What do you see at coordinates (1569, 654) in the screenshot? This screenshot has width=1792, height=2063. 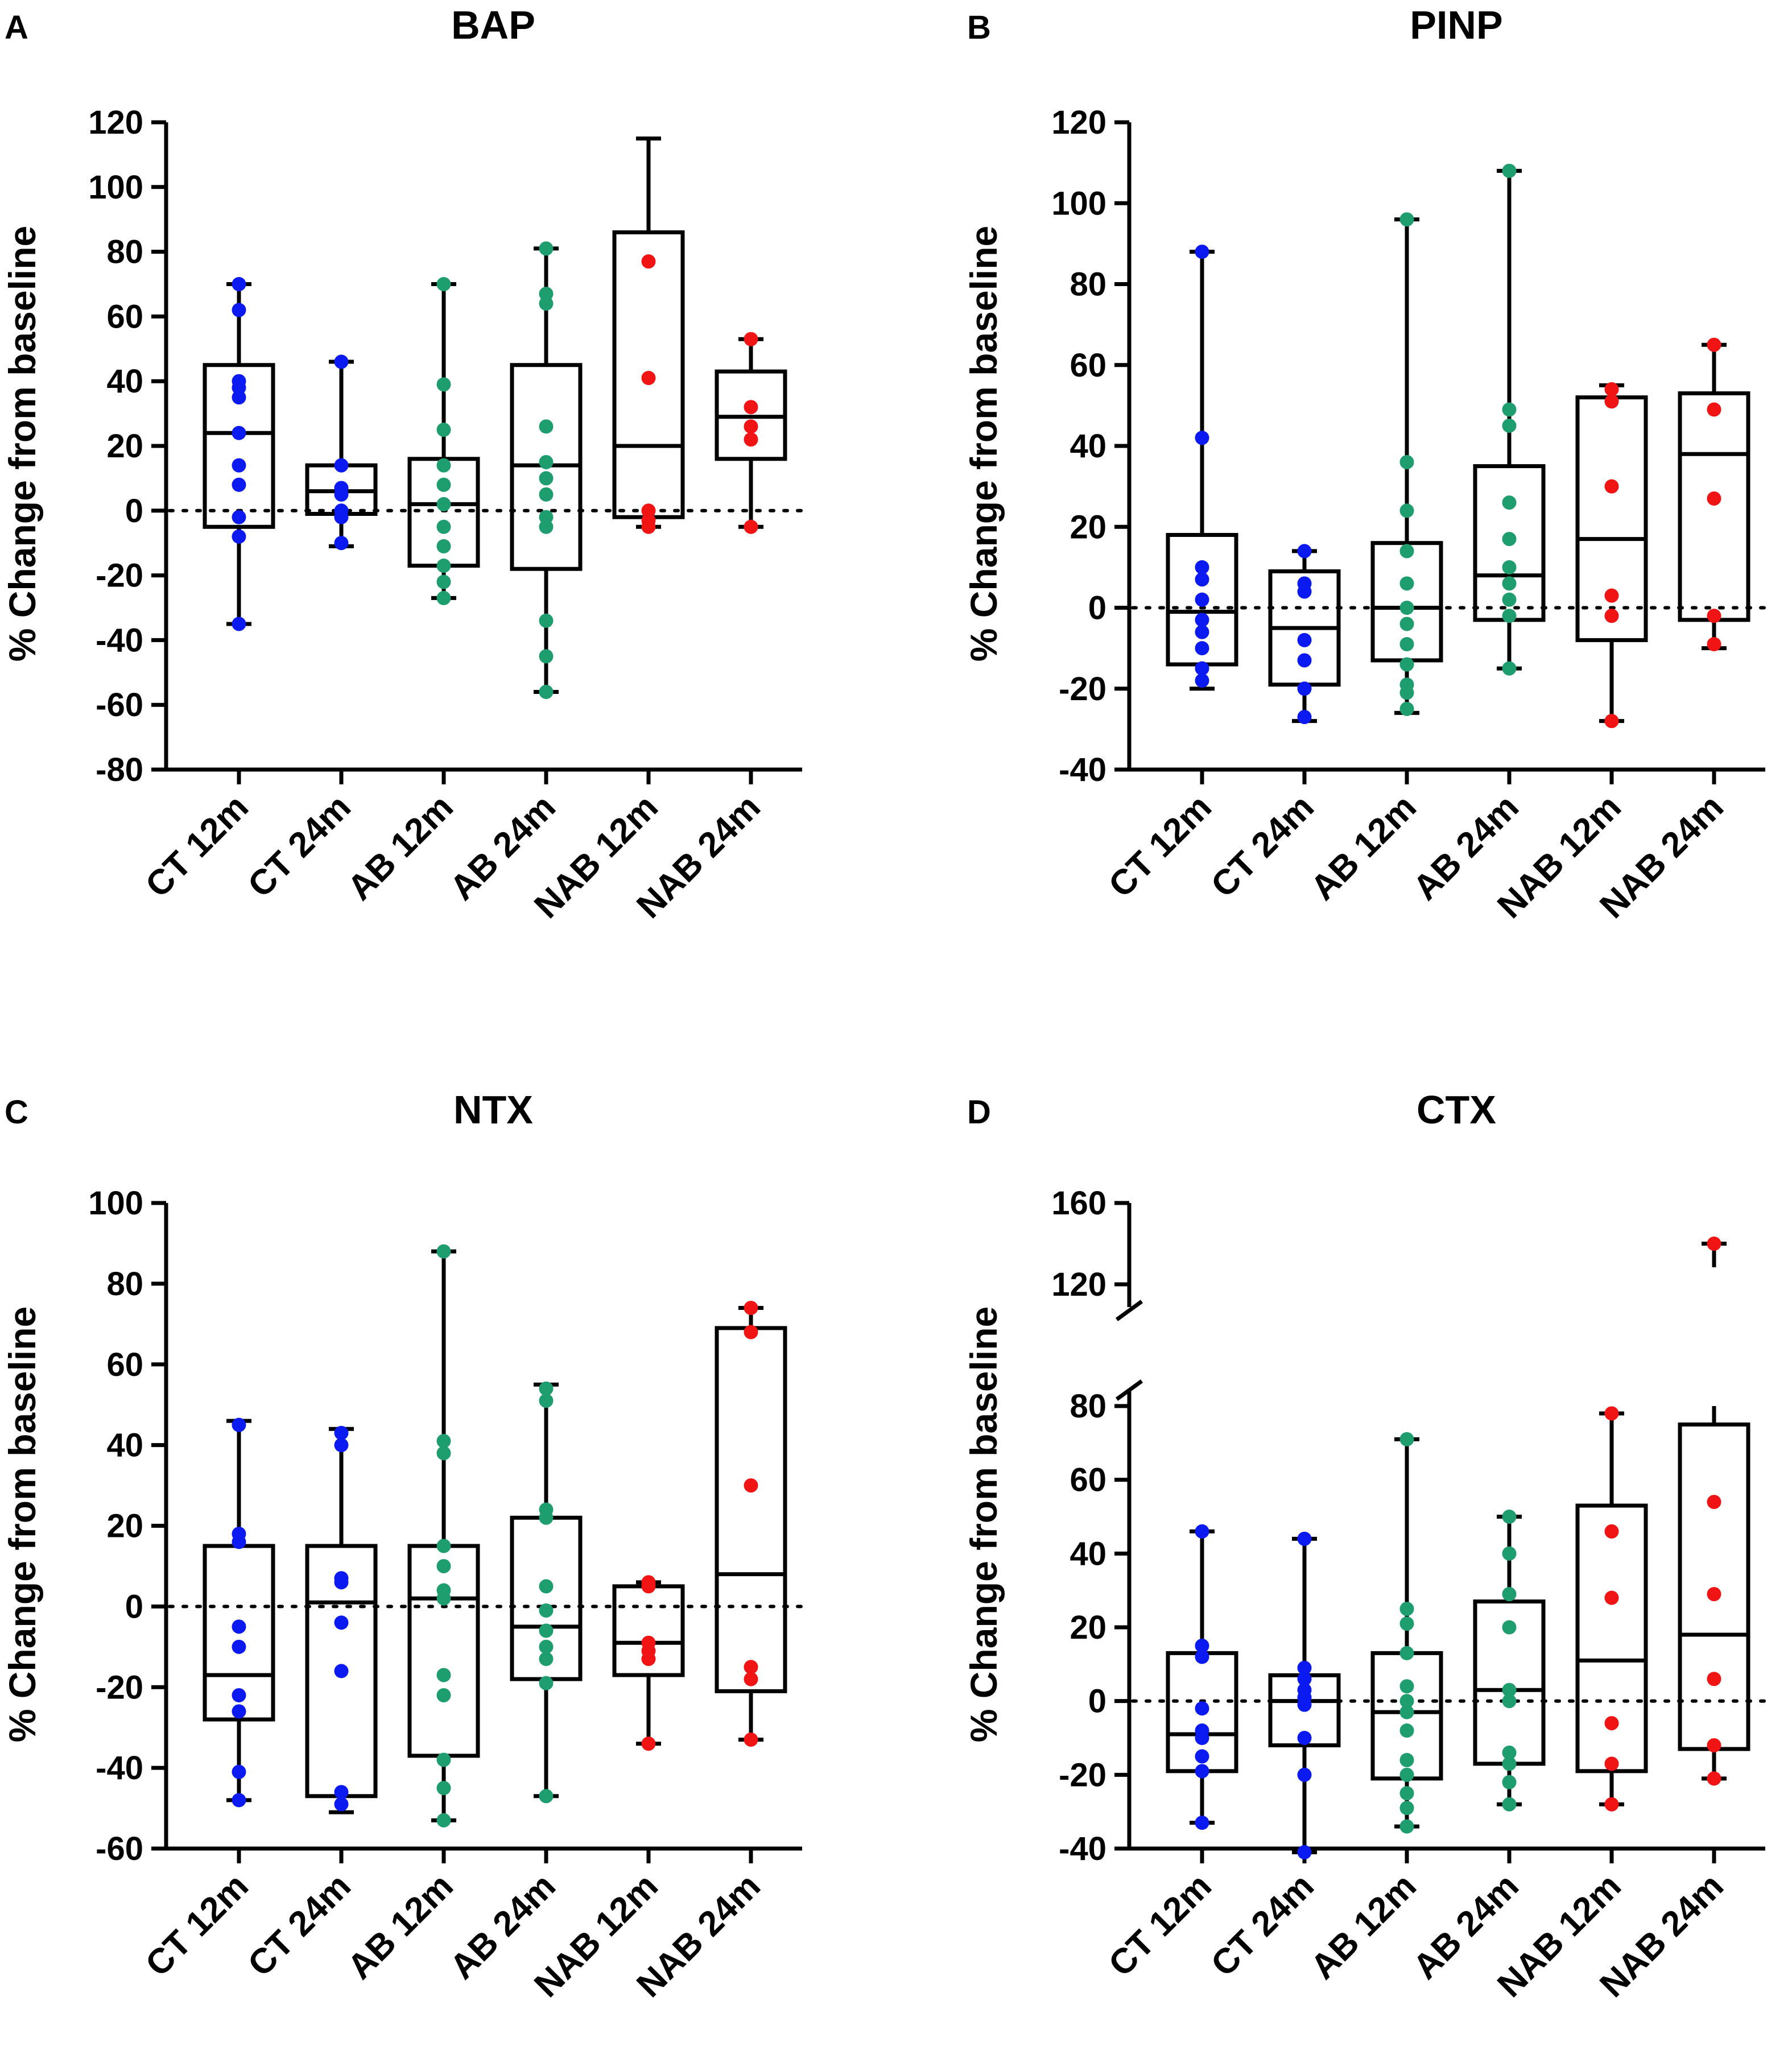 I see `panel-b-box-nab-12m: NAB 12m` at bounding box center [1569, 654].